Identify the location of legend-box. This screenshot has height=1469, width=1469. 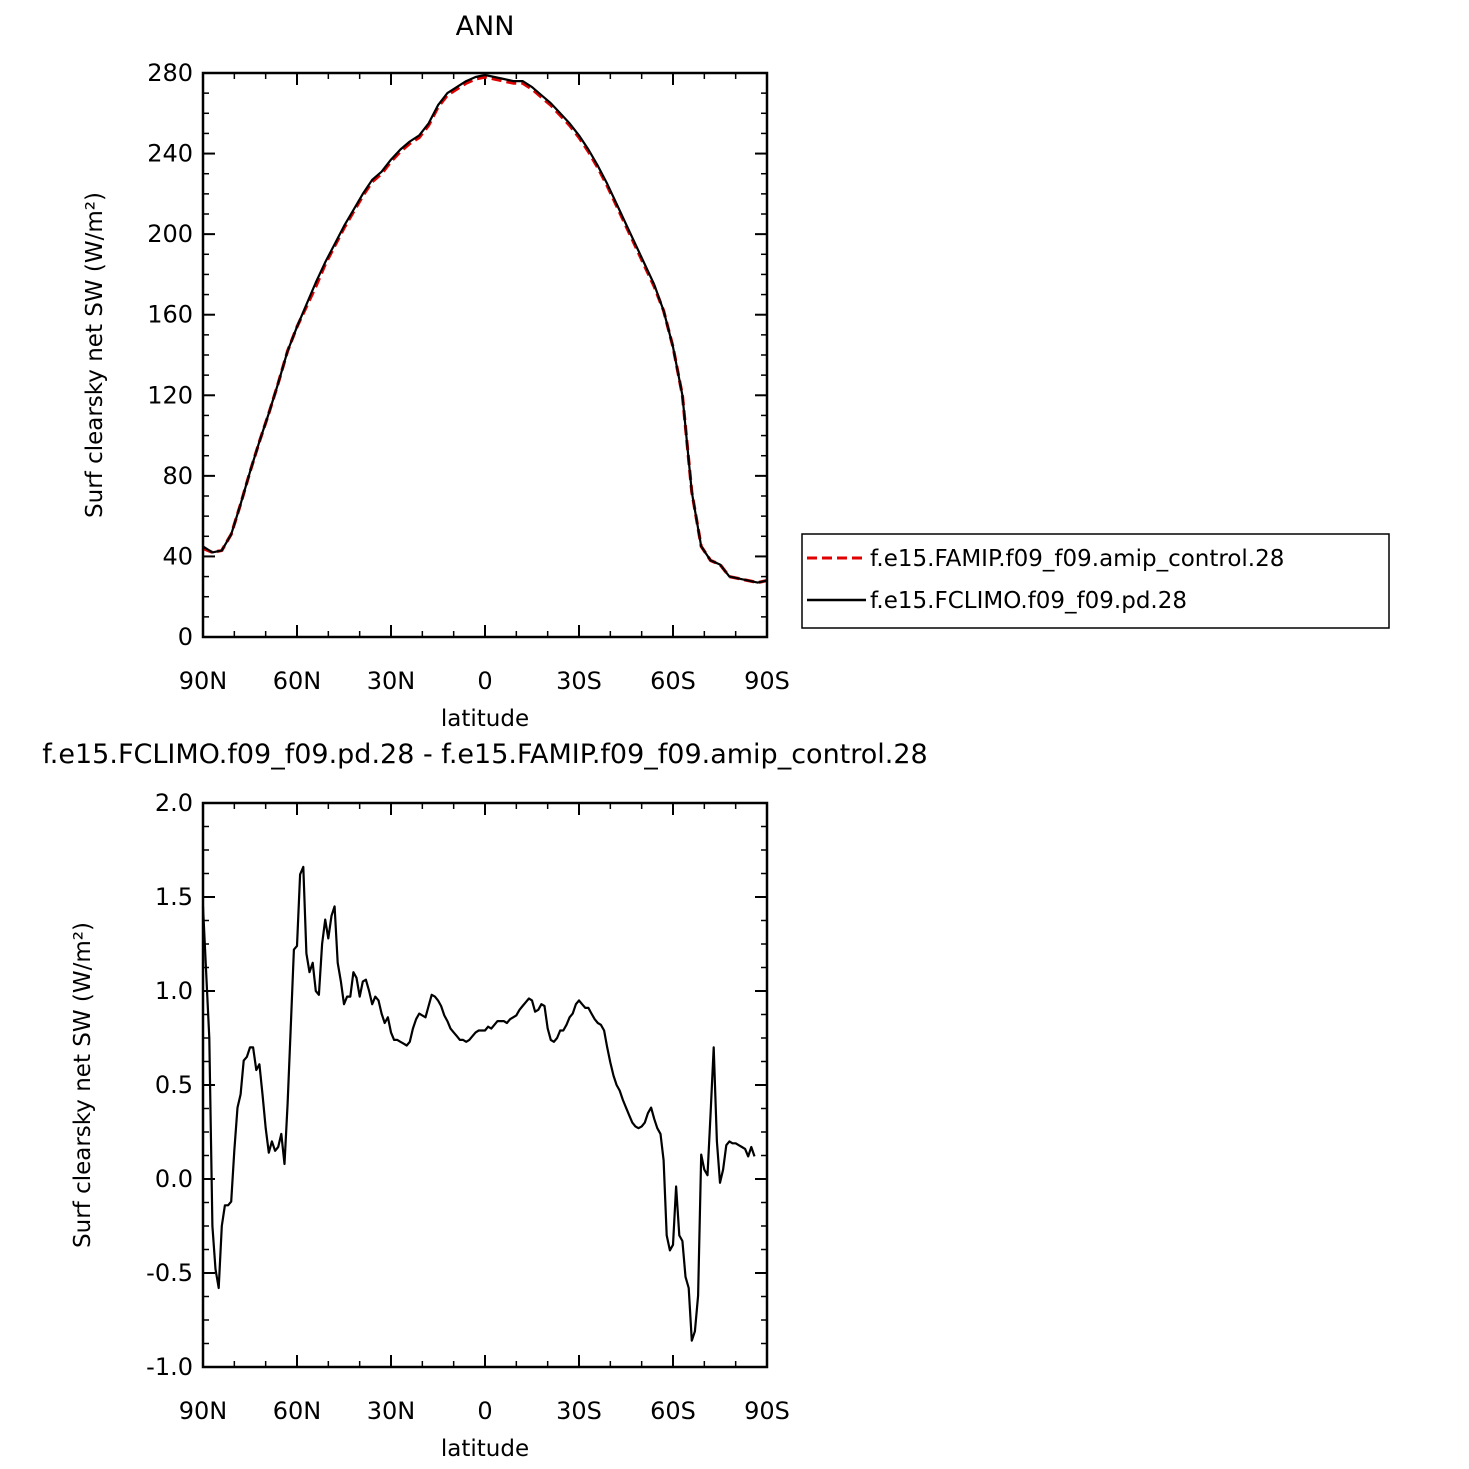
(1095, 581).